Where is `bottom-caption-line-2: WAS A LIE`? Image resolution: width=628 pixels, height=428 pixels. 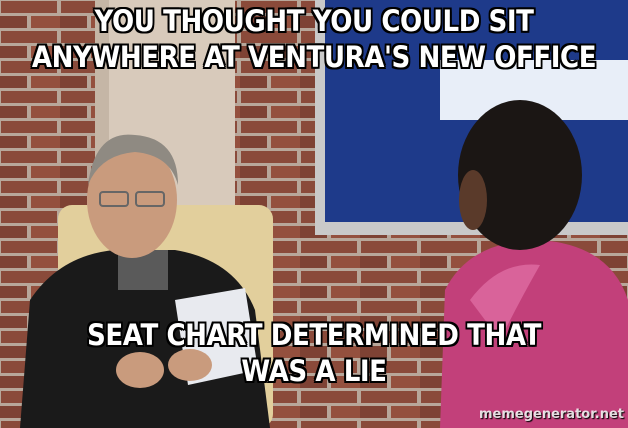 bottom-caption-line-2: WAS A LIE is located at coordinates (314, 371).